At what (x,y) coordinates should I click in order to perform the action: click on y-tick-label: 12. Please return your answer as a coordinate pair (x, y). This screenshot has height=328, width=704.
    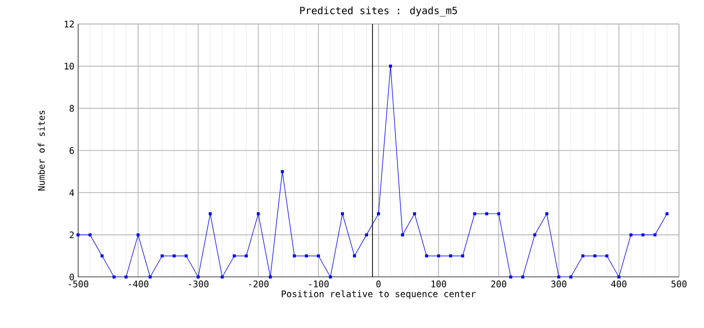
    Looking at the image, I should click on (69, 24).